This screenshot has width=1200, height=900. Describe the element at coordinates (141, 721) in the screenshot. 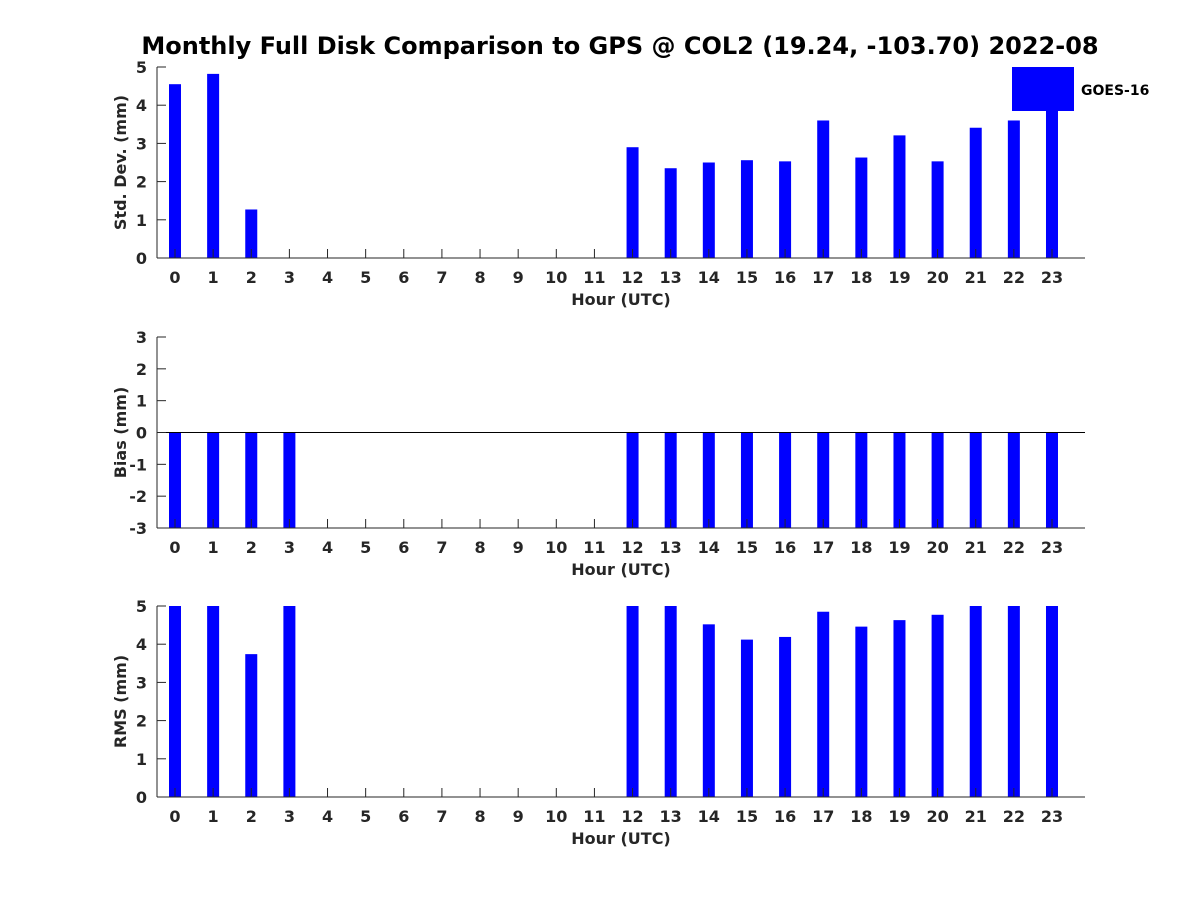

I see `y-tick-label: 2` at that location.